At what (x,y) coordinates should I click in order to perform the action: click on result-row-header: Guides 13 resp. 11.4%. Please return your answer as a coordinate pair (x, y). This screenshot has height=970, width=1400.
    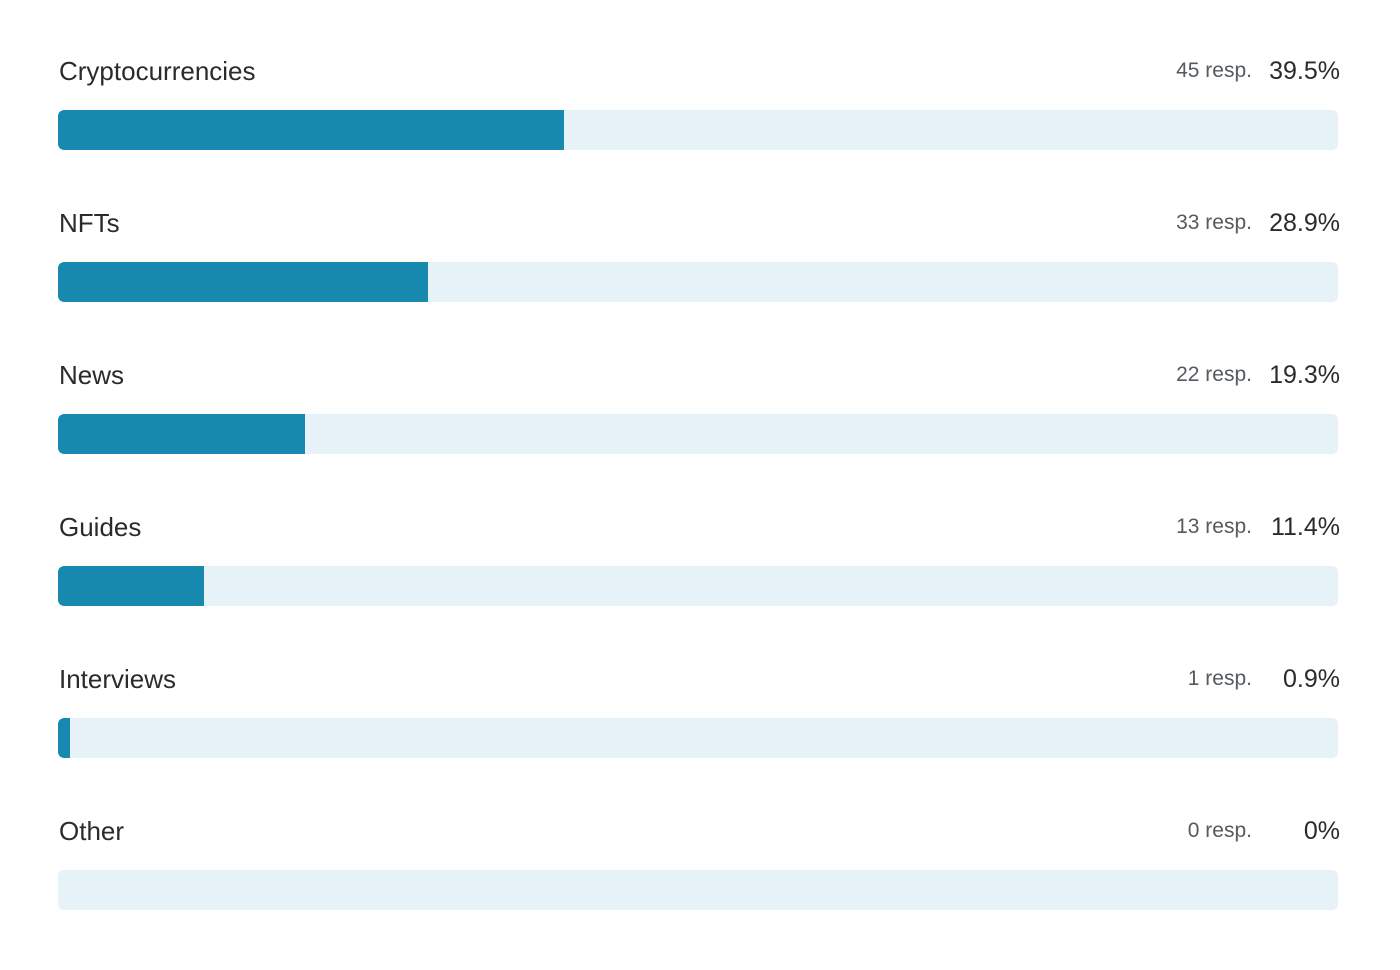
    Looking at the image, I should click on (699, 527).